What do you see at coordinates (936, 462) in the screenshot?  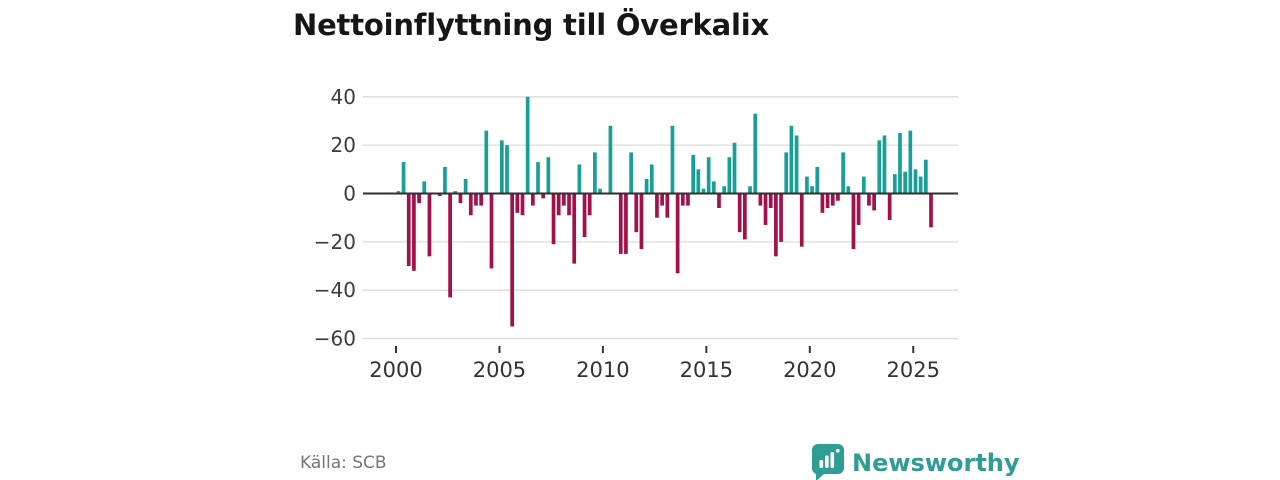 I see `brand-name: Newsworthy` at bounding box center [936, 462].